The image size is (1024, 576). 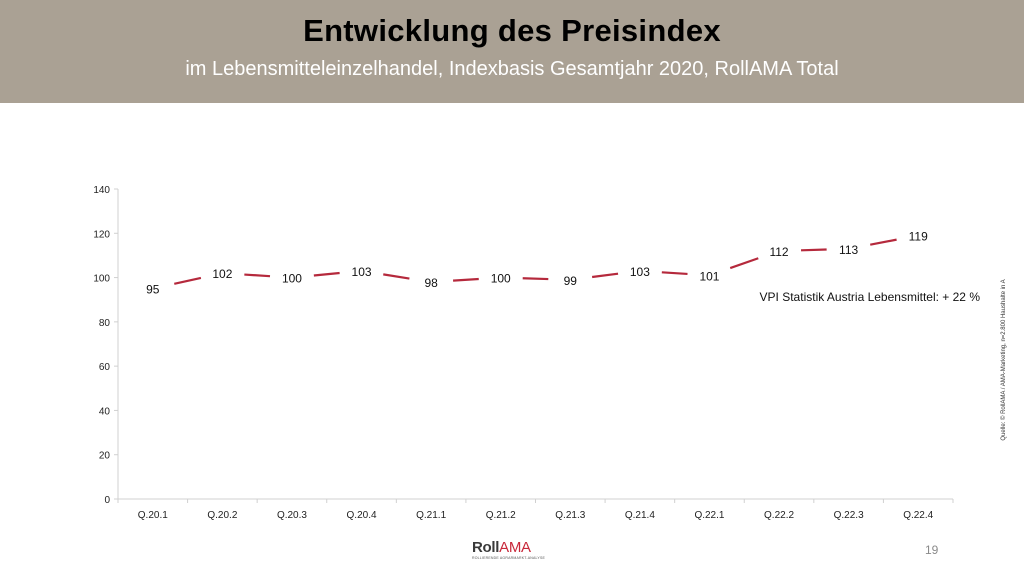 I want to click on x-tick-label: Q.22.4, so click(x=918, y=515).